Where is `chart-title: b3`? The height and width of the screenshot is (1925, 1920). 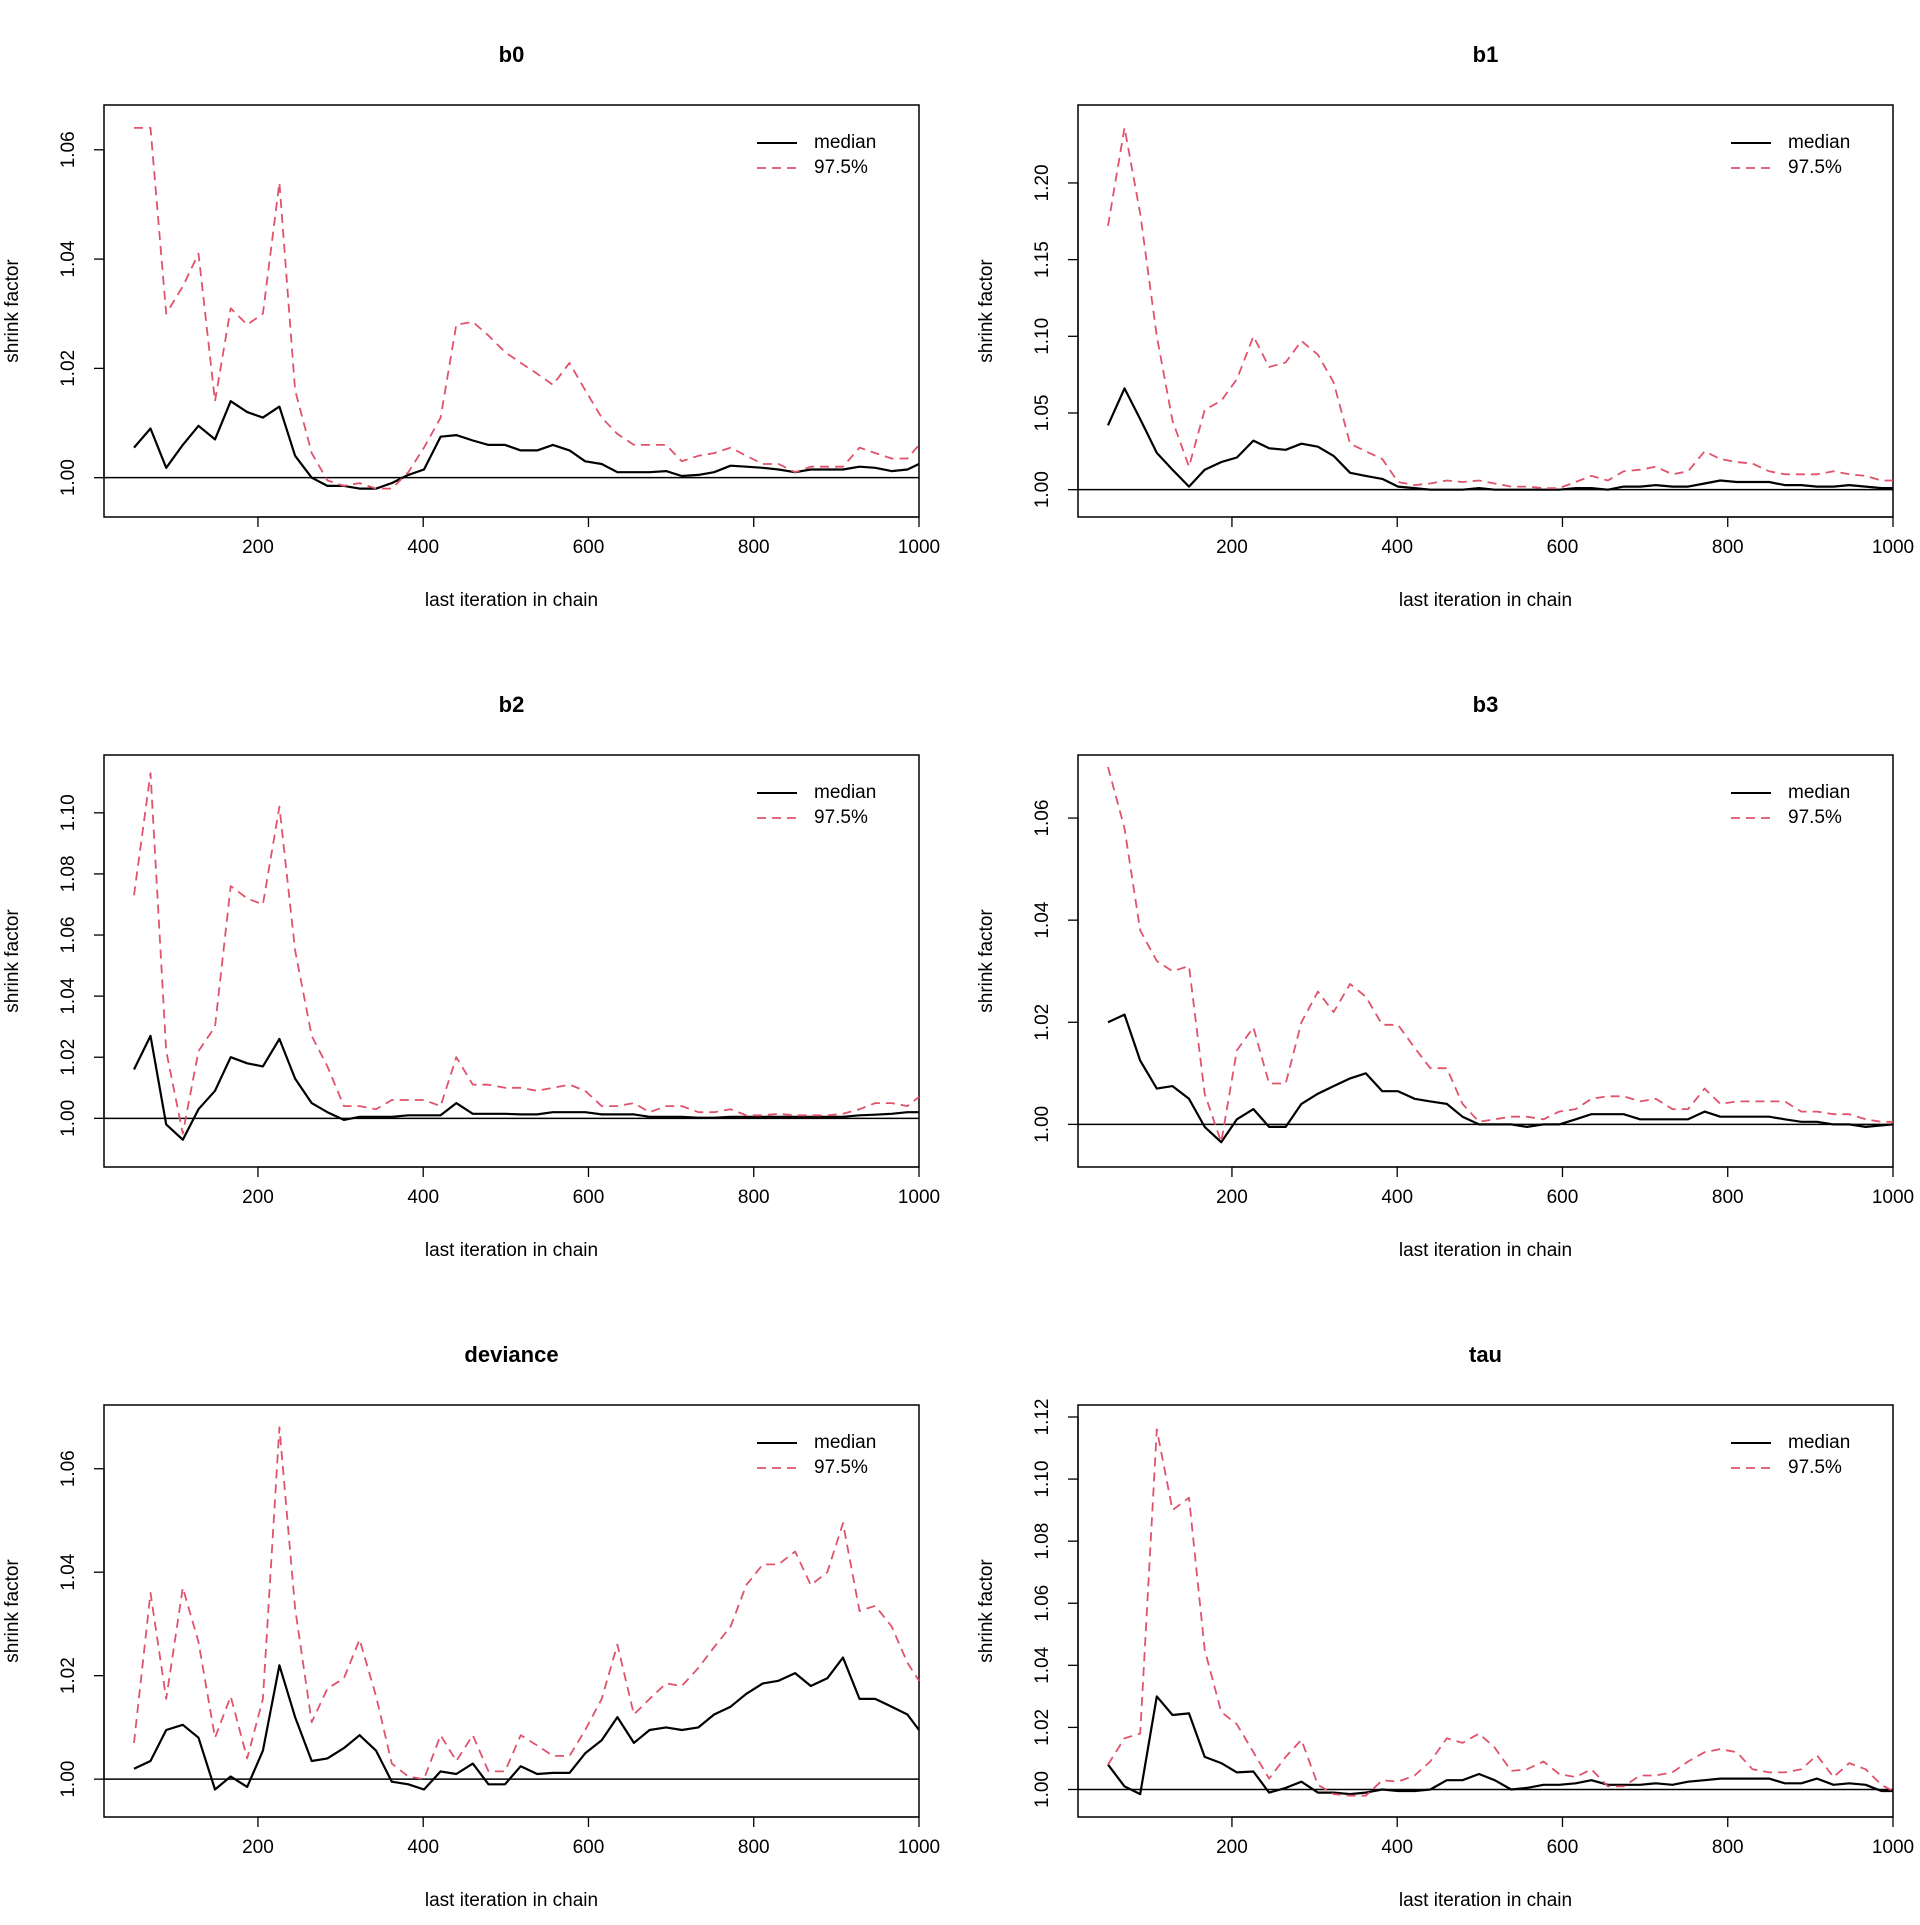
chart-title: b3 is located at coordinates (1486, 704).